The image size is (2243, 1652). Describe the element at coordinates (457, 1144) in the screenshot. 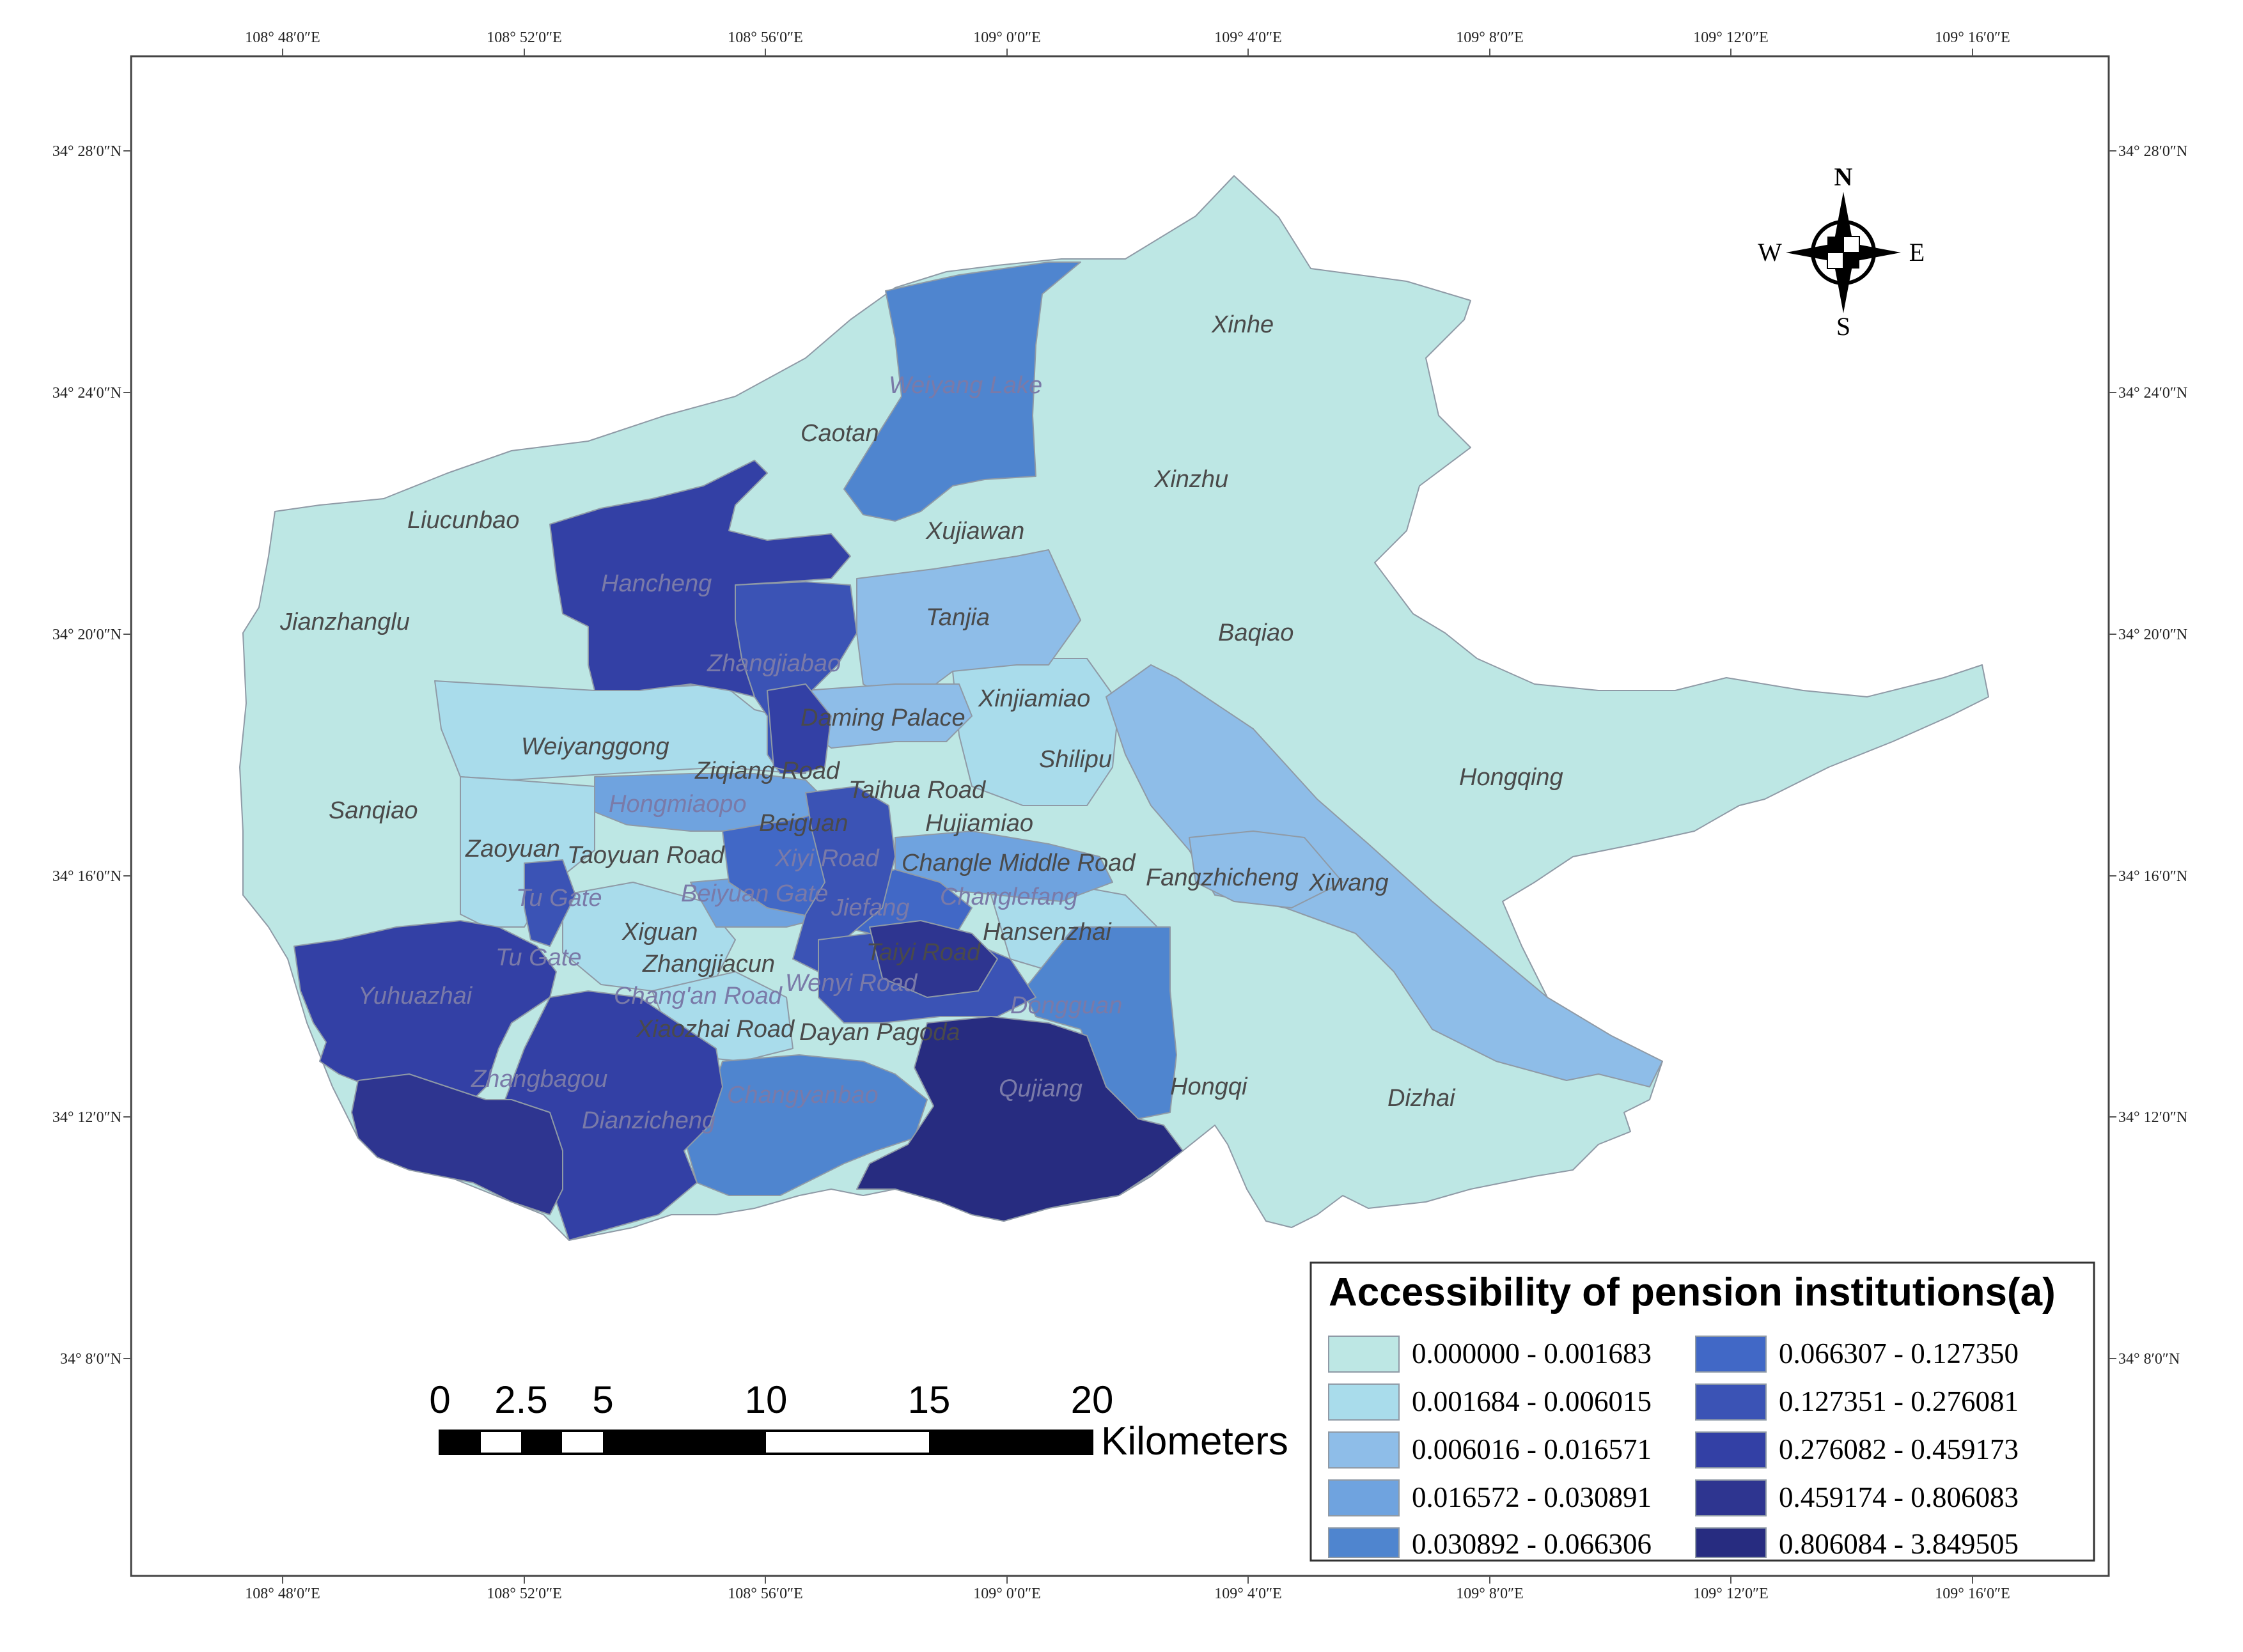

I see `region-zhangbagou` at that location.